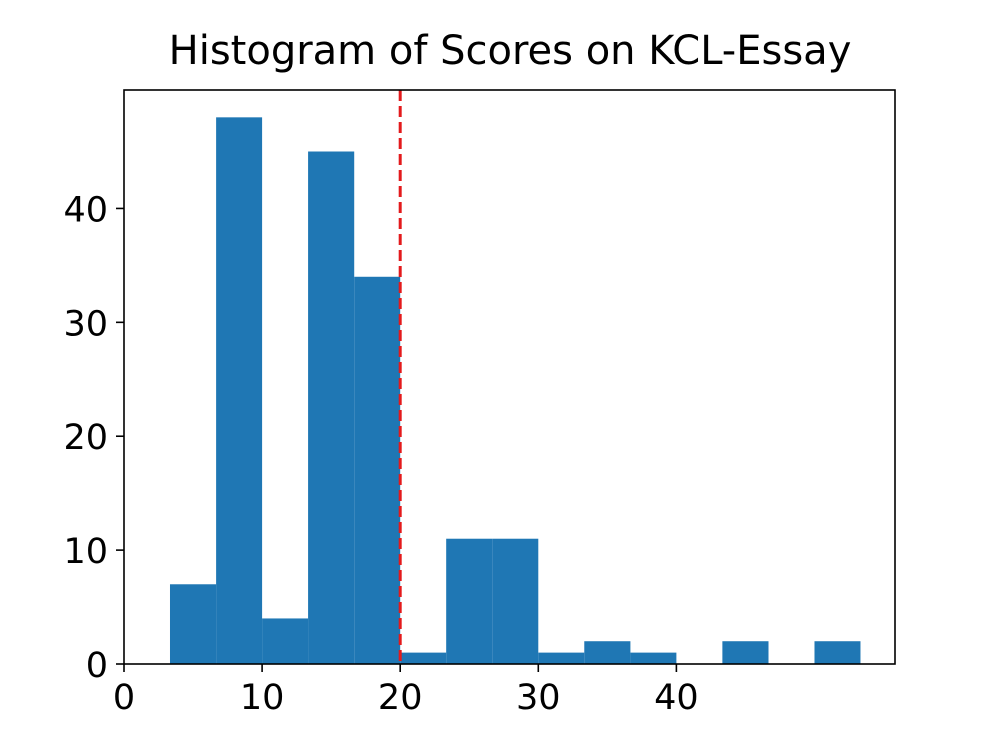  I want to click on chart-title: Histogram of Scores on KCL-Essay, so click(510, 51).